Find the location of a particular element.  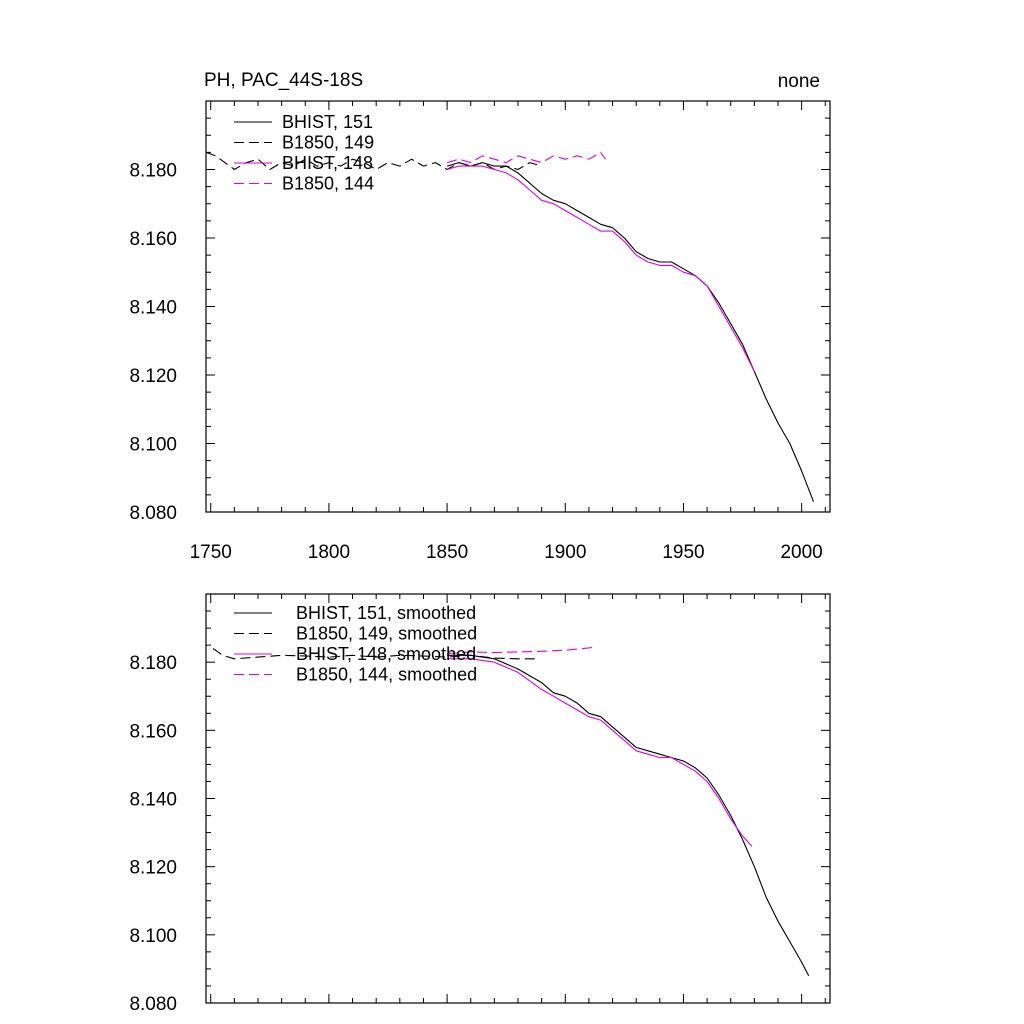

legend-label: B1850, 149, smoothed is located at coordinates (386, 634).